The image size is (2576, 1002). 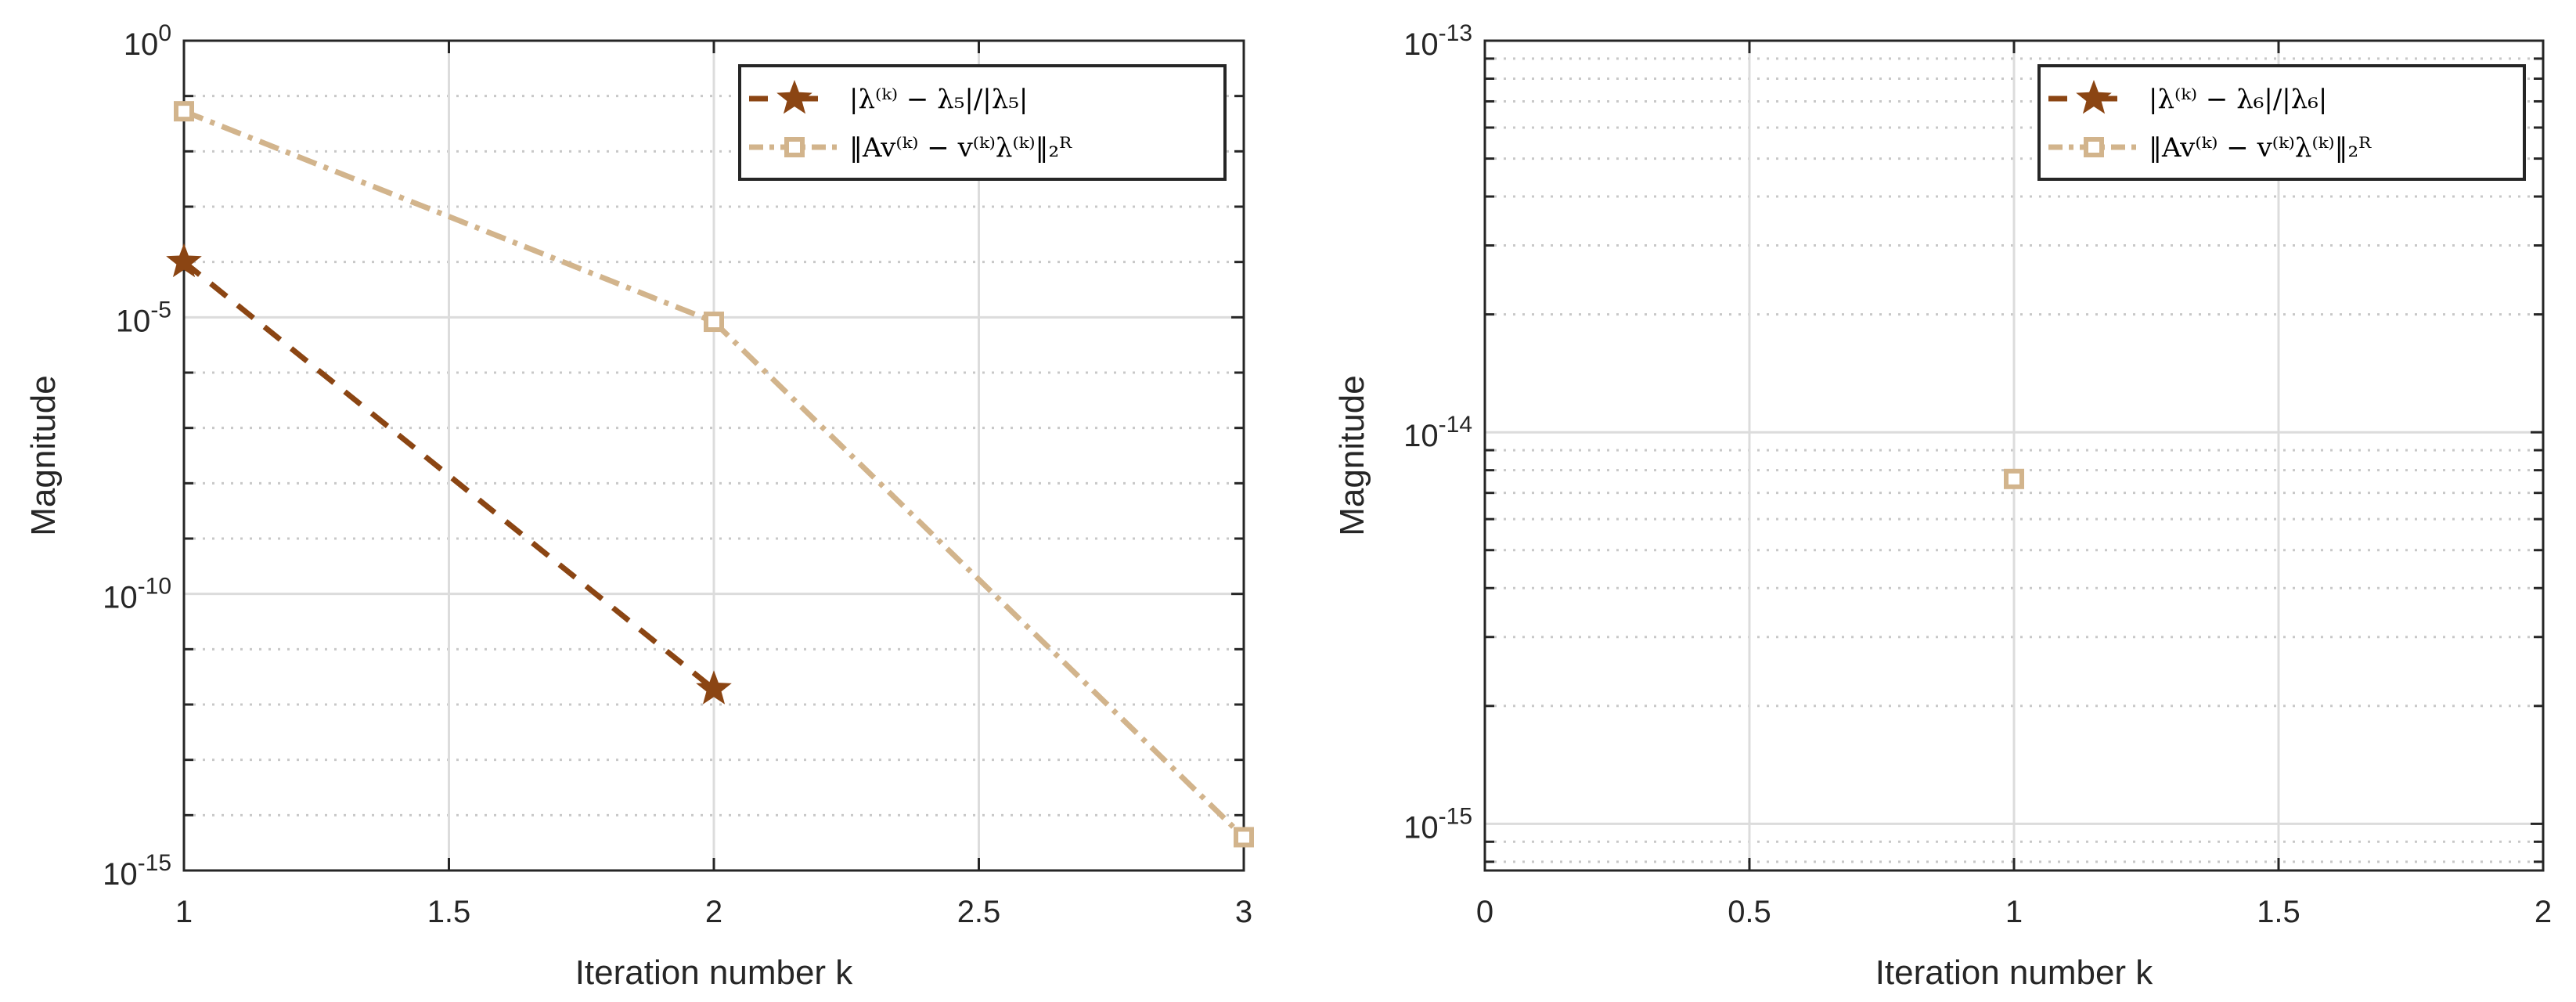 I want to click on x-tick-label: 0.5, so click(x=1749, y=912).